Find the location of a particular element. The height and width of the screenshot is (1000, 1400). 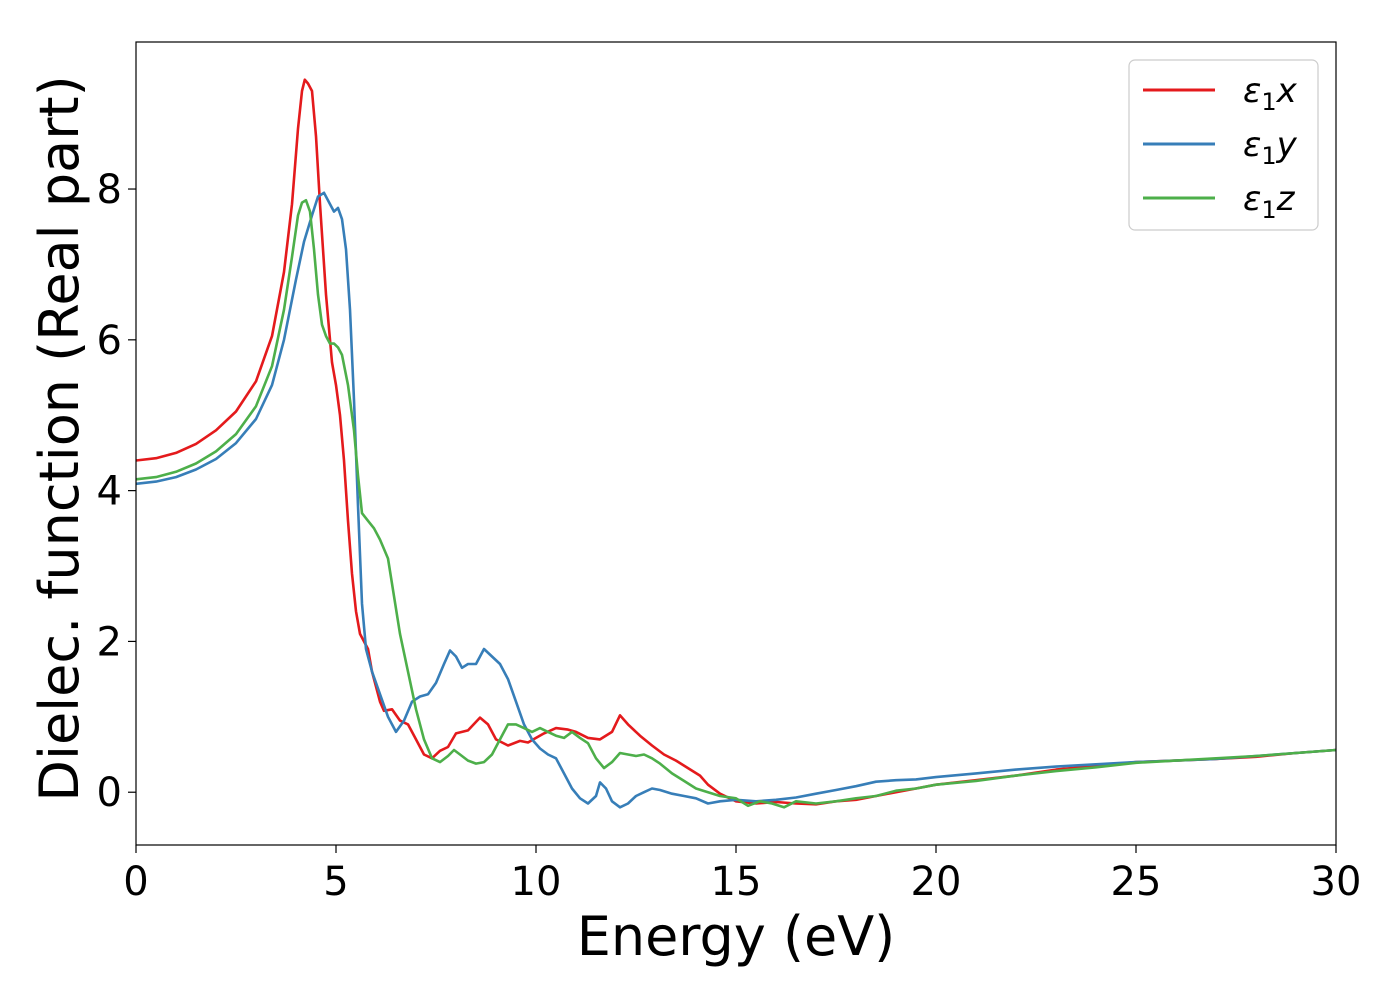

x-tick-label: 30 is located at coordinates (1336, 882).